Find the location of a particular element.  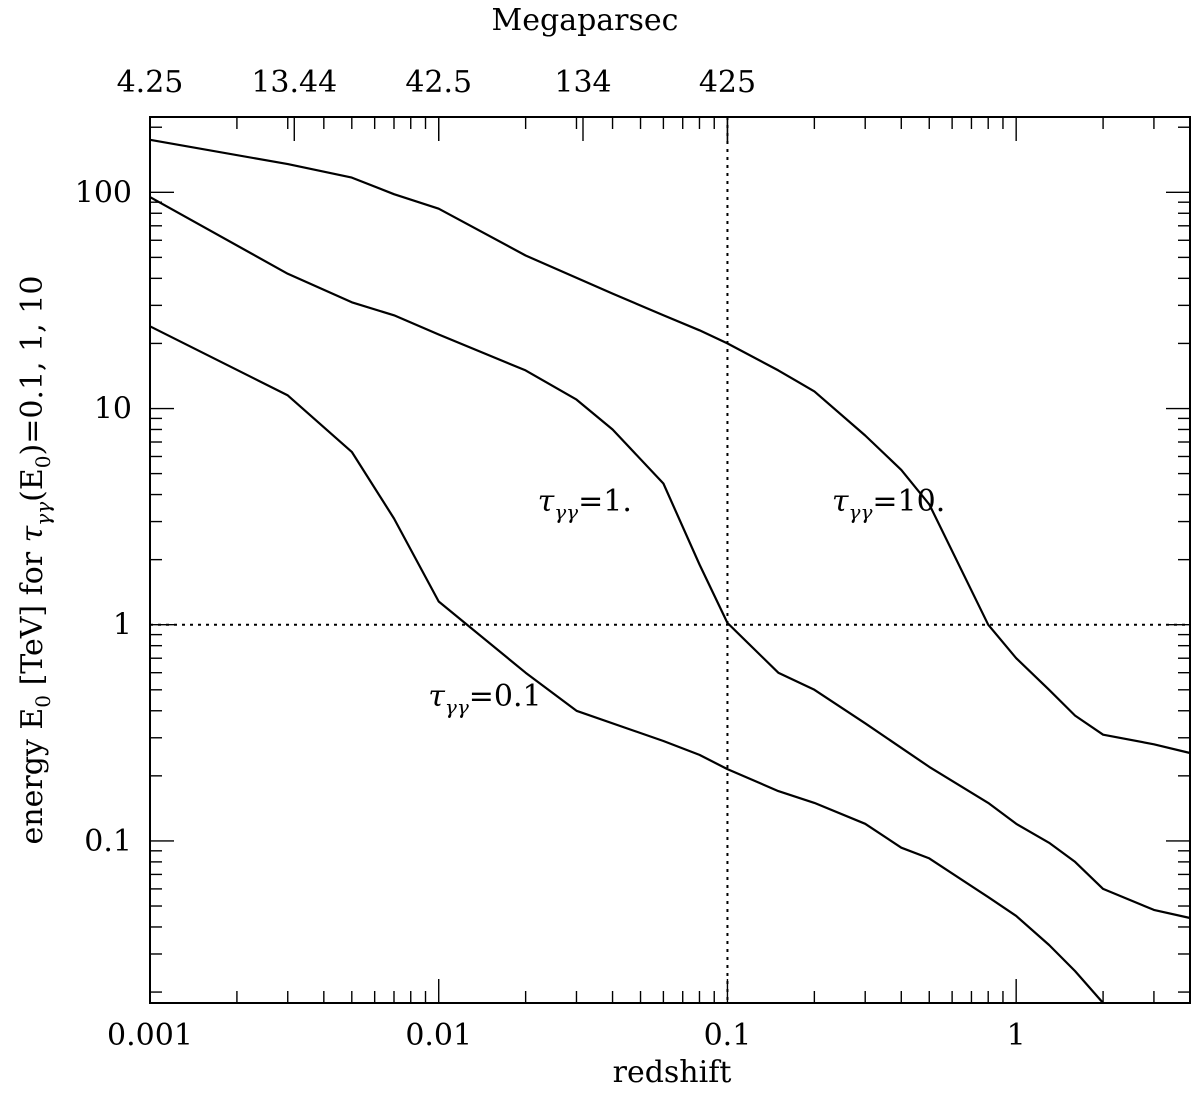

annotation-value: =10. is located at coordinates (908, 501).